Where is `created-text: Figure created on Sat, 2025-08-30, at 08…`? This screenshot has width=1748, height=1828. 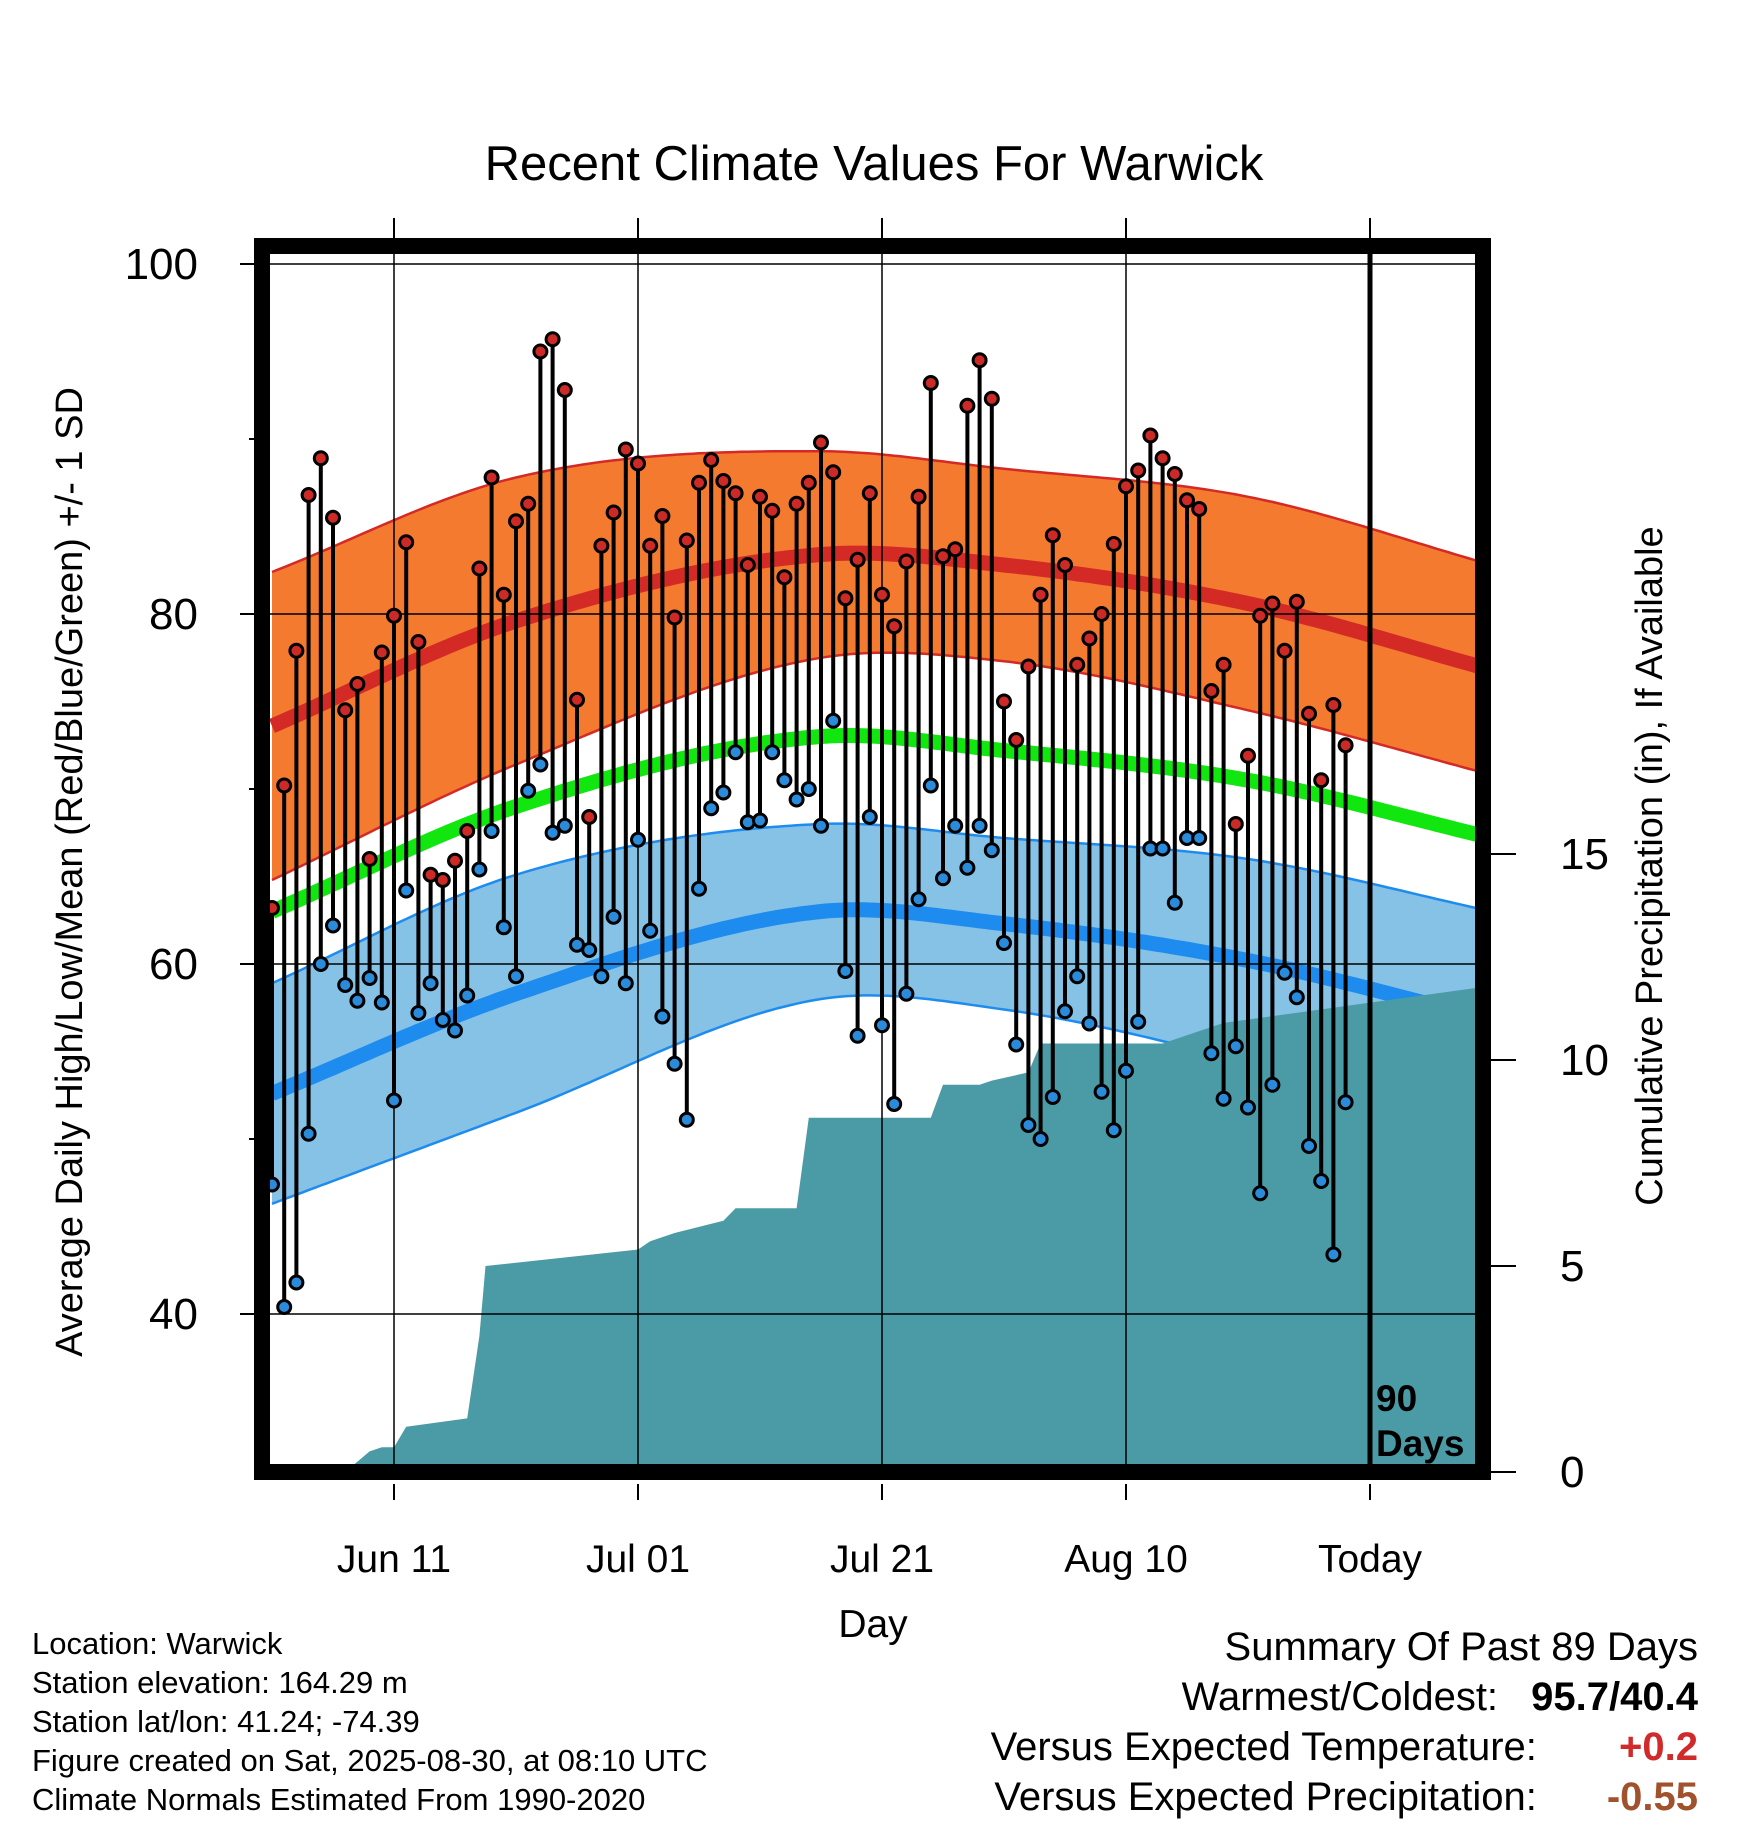
created-text: Figure created on Sat, 2025-08-30, at 08… is located at coordinates (370, 1760).